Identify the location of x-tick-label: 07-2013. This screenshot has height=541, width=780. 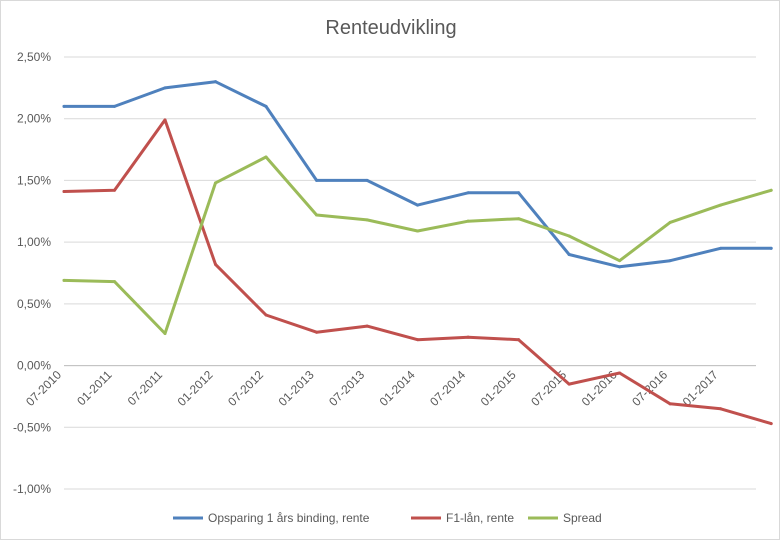
(346, 388).